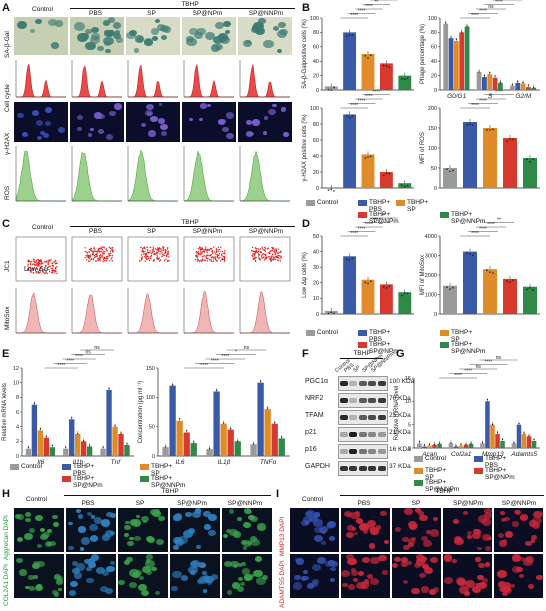  I want to click on i-col-sp: SP, so click(416, 503).